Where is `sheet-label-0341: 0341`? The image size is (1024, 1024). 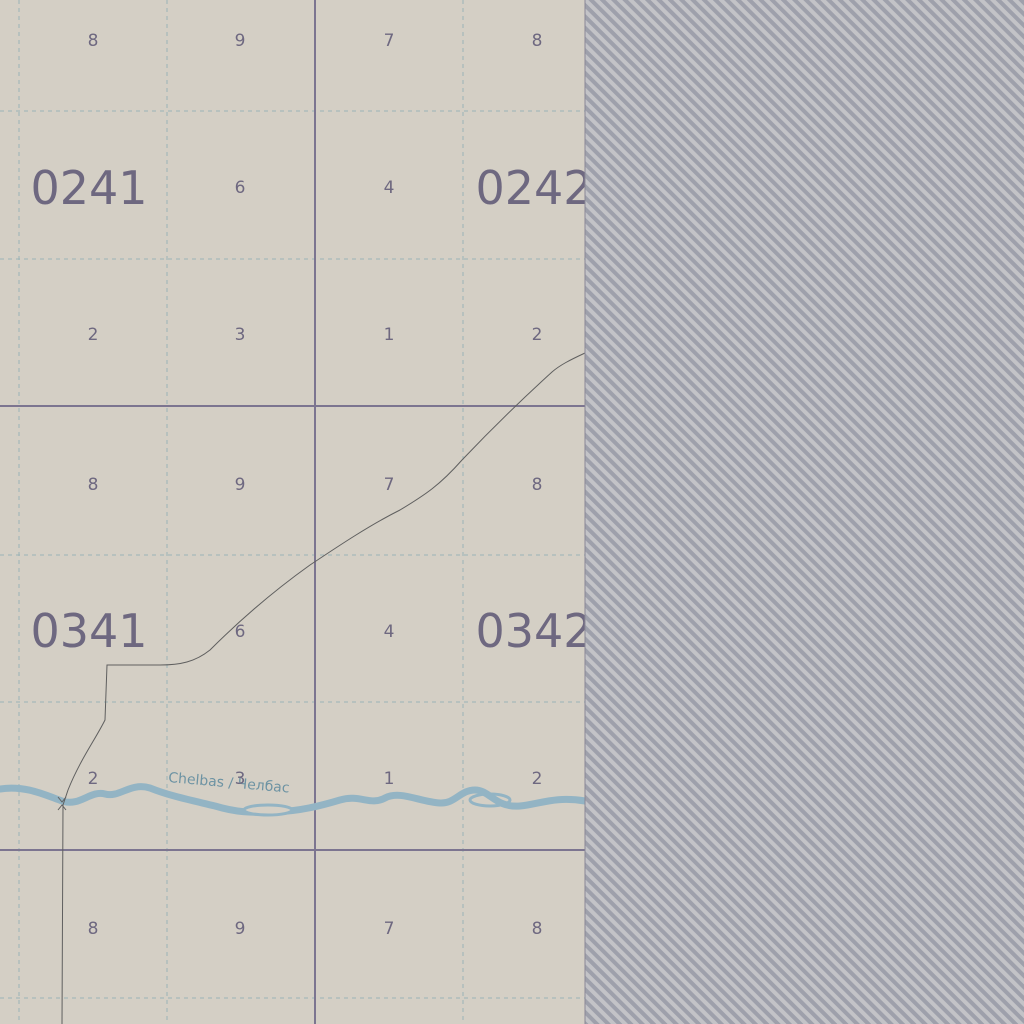 sheet-label-0341: 0341 is located at coordinates (88, 631).